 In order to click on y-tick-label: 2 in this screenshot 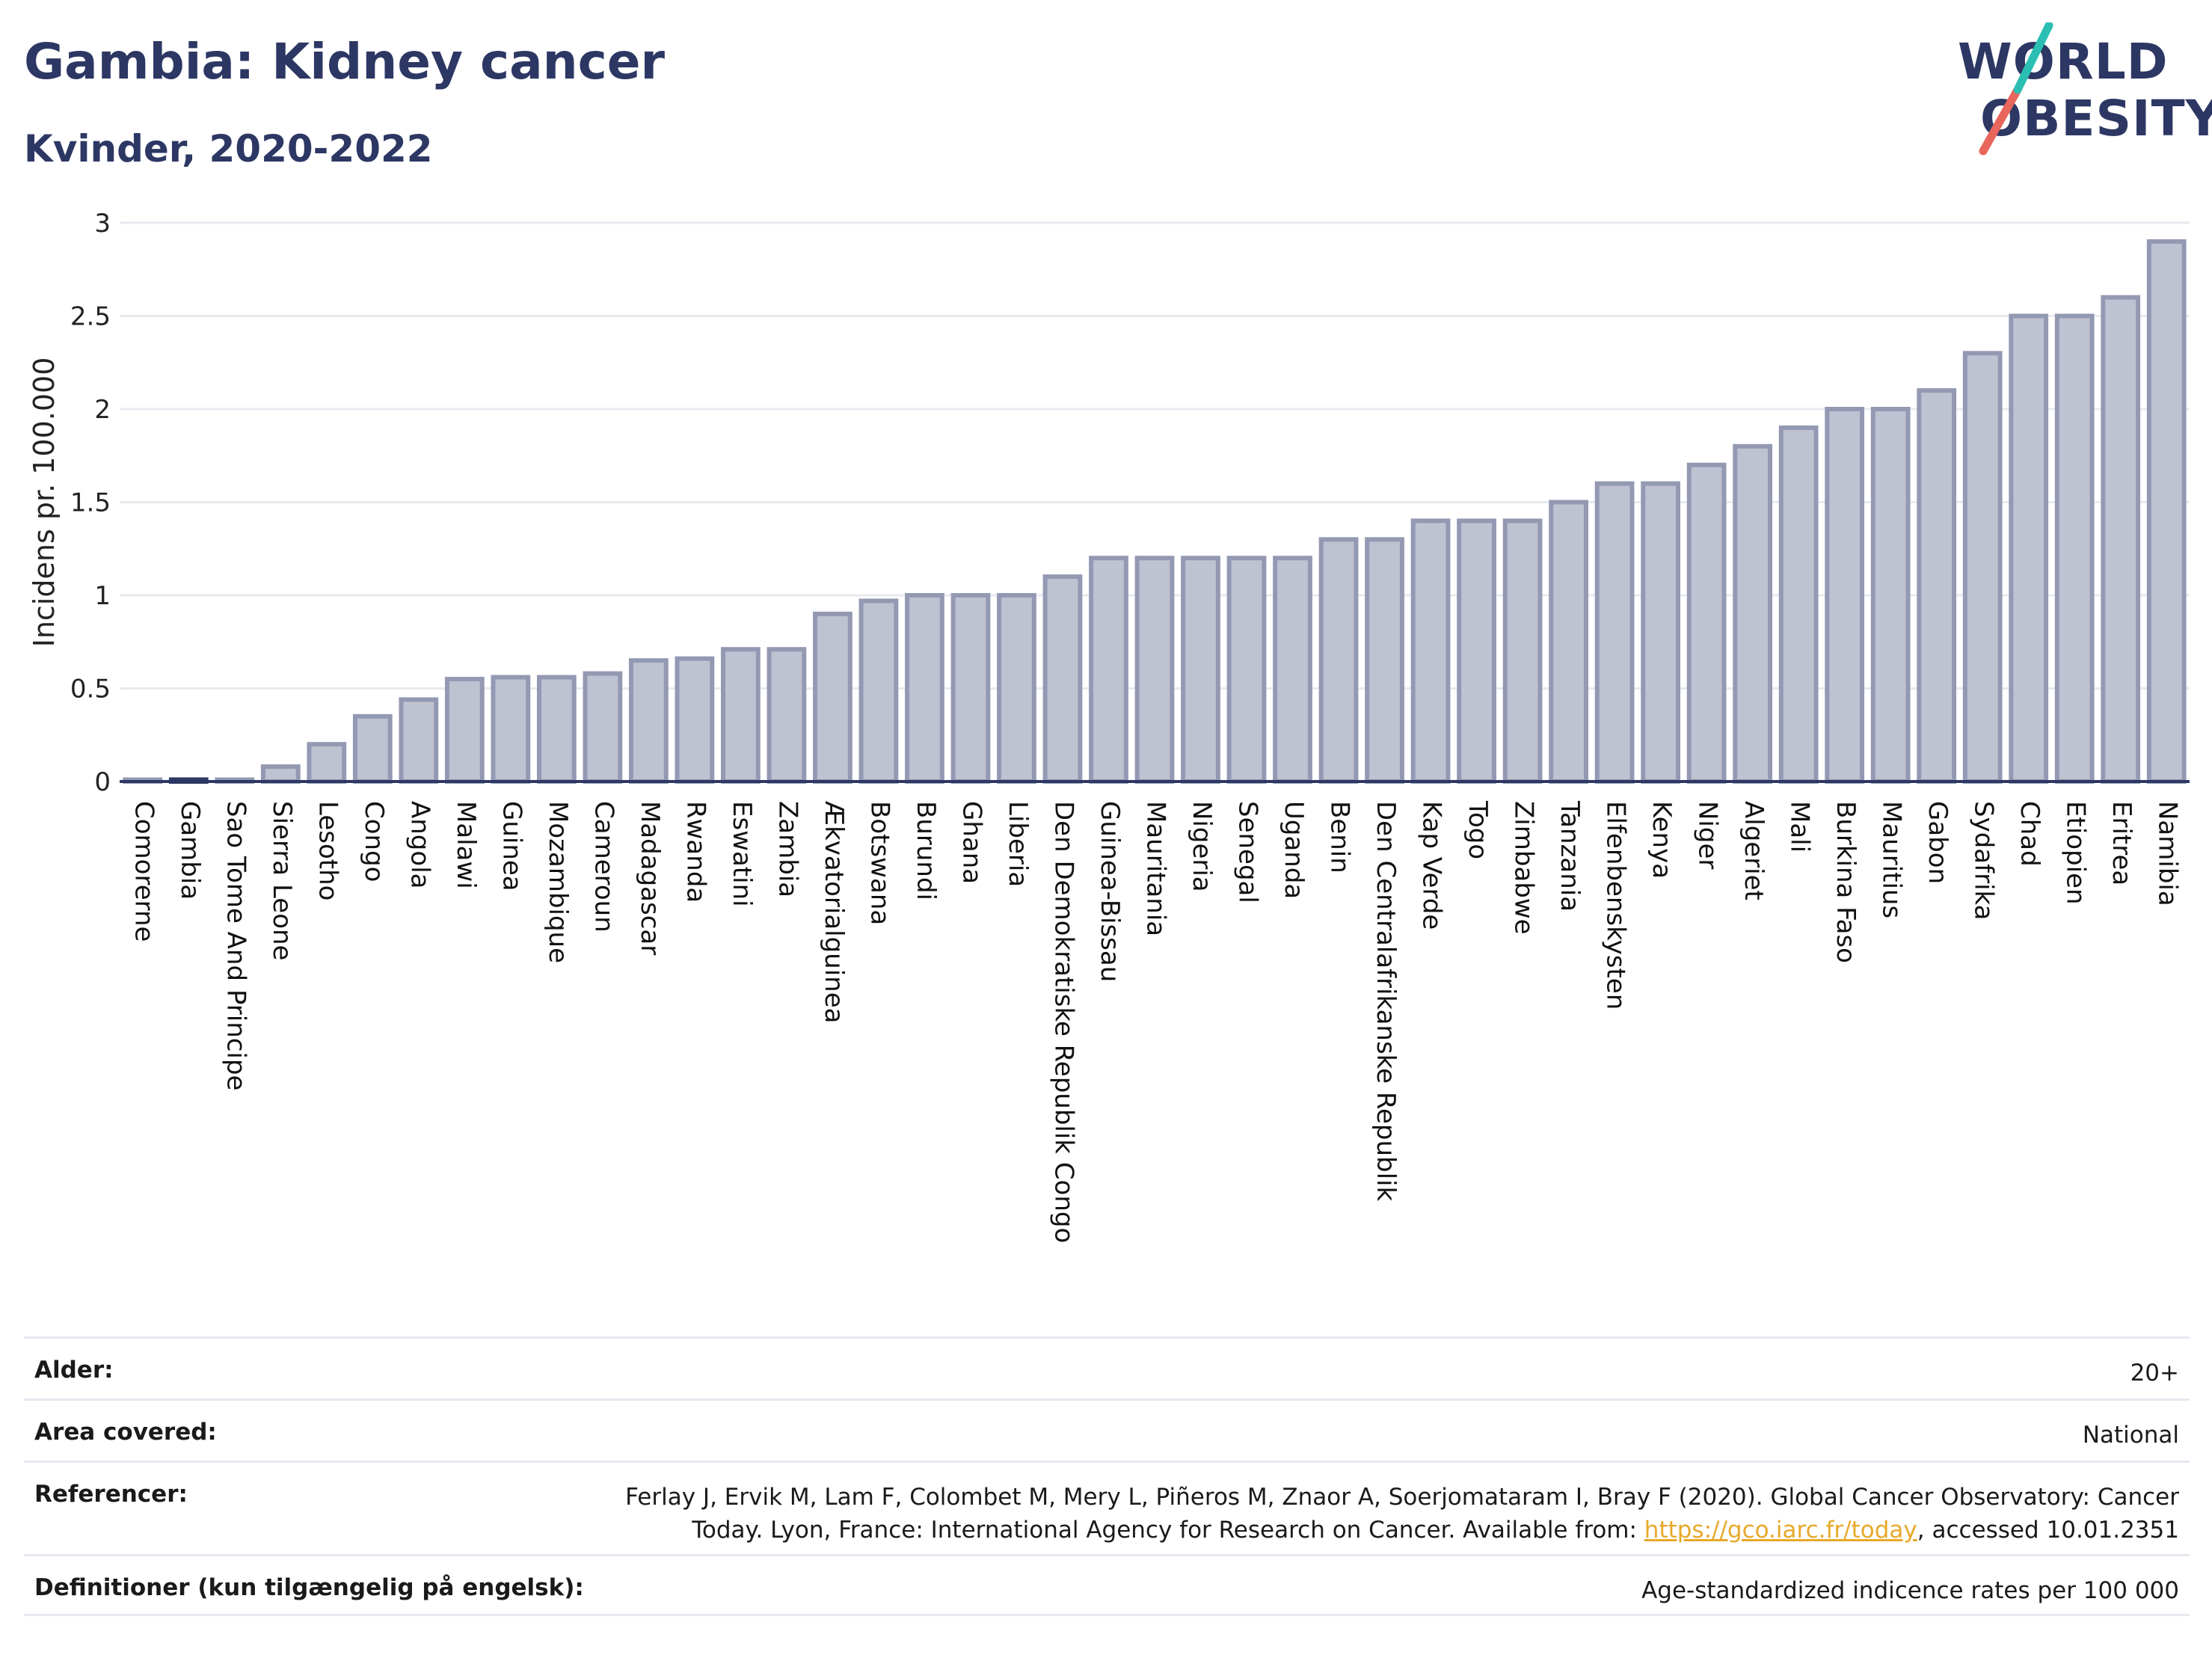, I will do `click(103, 410)`.